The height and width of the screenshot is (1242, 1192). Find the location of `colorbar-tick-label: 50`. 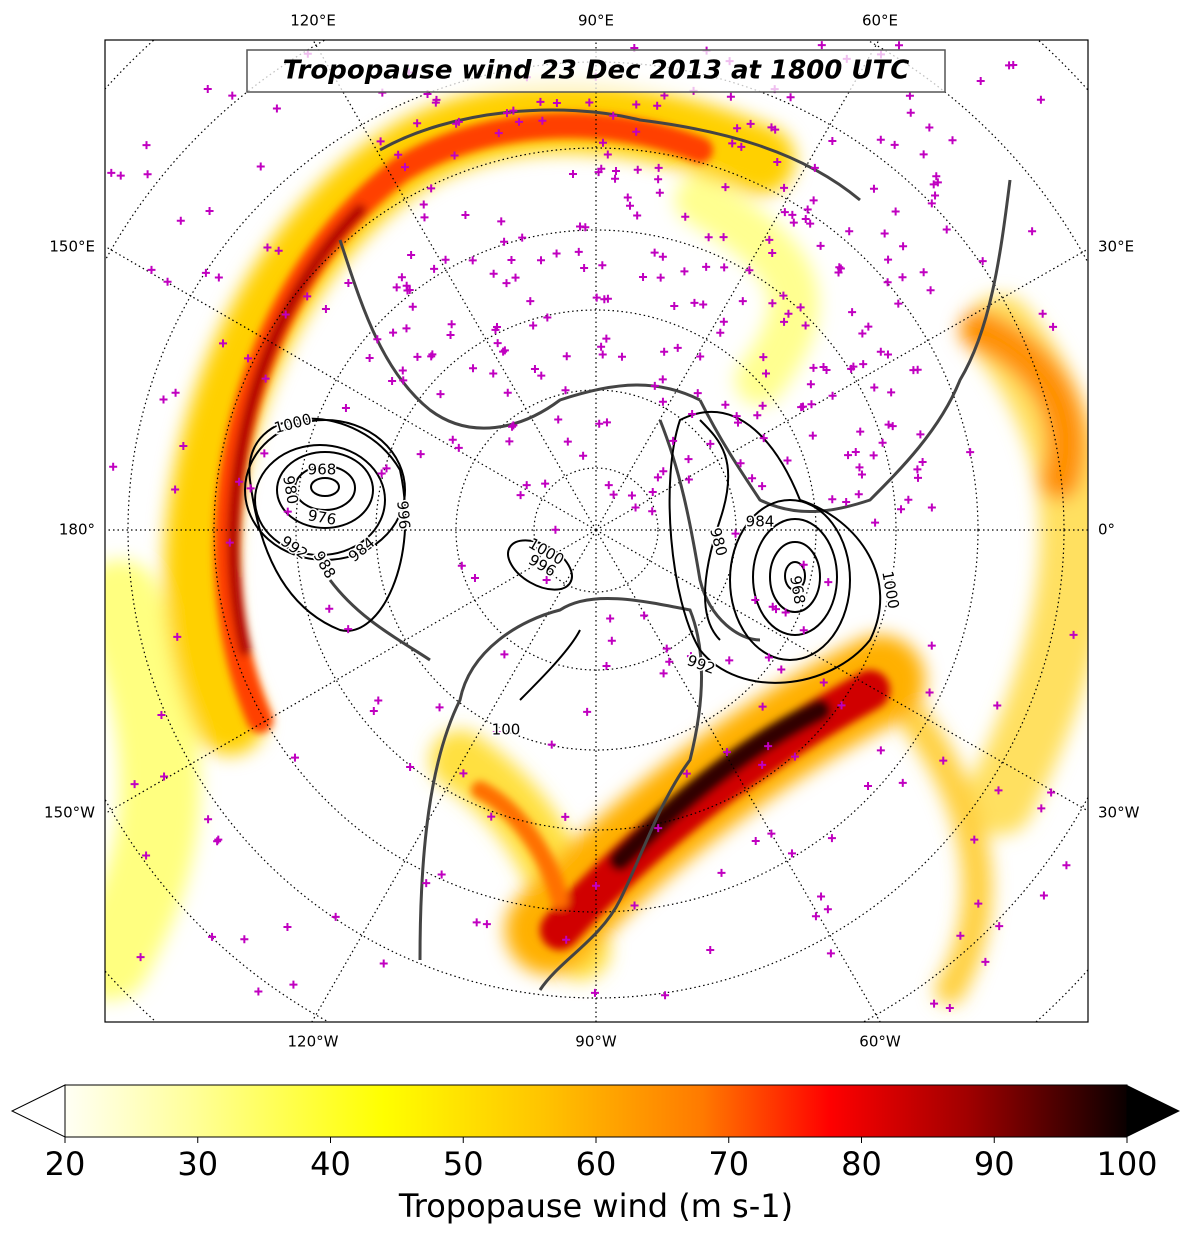

colorbar-tick-label: 50 is located at coordinates (463, 1164).